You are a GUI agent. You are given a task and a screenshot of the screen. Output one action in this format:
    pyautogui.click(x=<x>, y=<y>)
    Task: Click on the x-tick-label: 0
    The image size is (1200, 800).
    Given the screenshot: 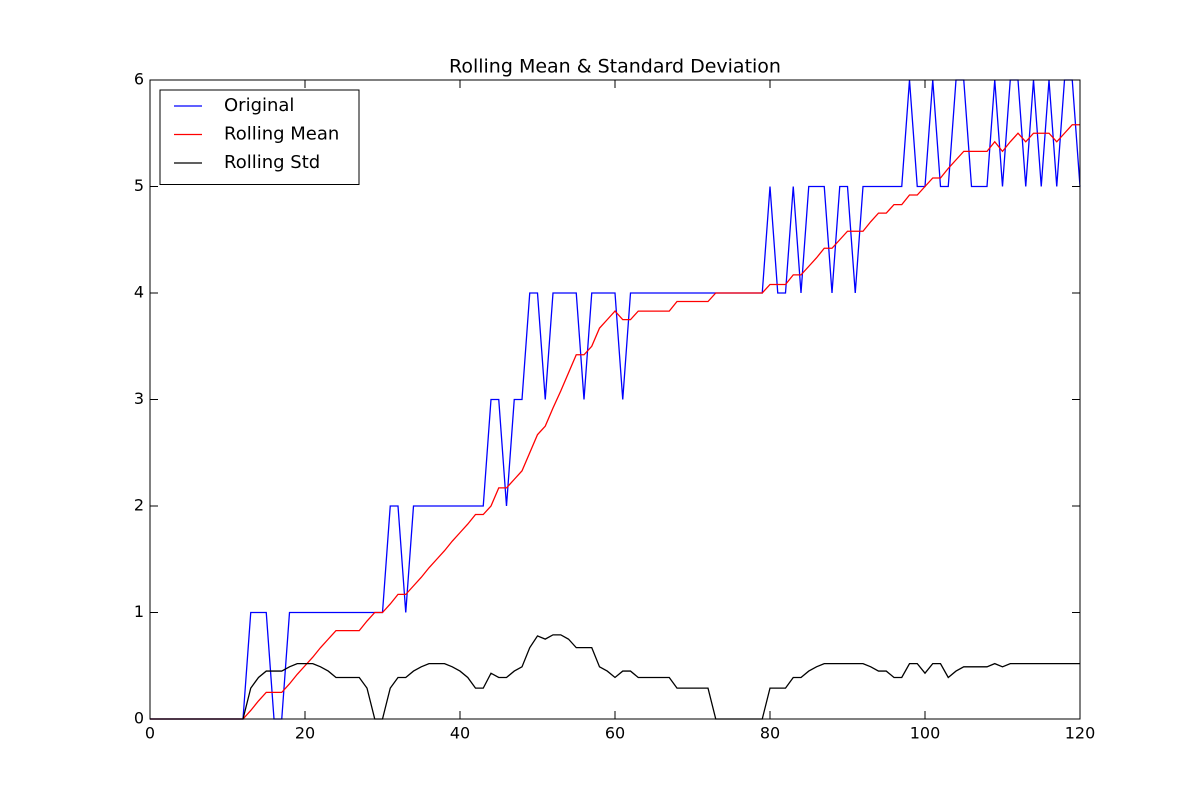 What is the action you would take?
    pyautogui.click(x=150, y=733)
    